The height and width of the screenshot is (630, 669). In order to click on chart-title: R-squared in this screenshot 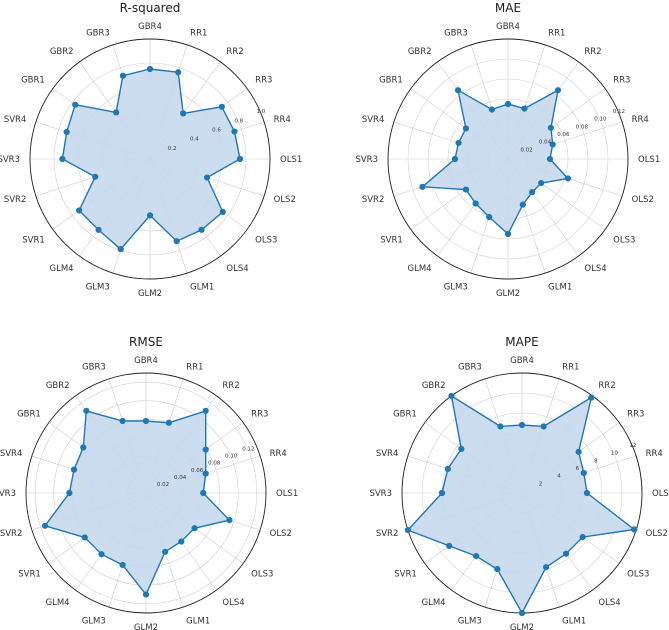, I will do `click(150, 8)`.